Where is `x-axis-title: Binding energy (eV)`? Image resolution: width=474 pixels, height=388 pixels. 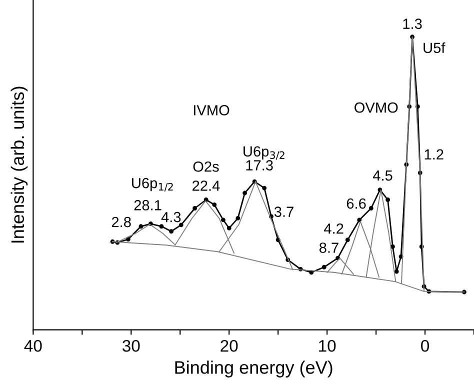 x-axis-title: Binding energy (eV) is located at coordinates (253, 369).